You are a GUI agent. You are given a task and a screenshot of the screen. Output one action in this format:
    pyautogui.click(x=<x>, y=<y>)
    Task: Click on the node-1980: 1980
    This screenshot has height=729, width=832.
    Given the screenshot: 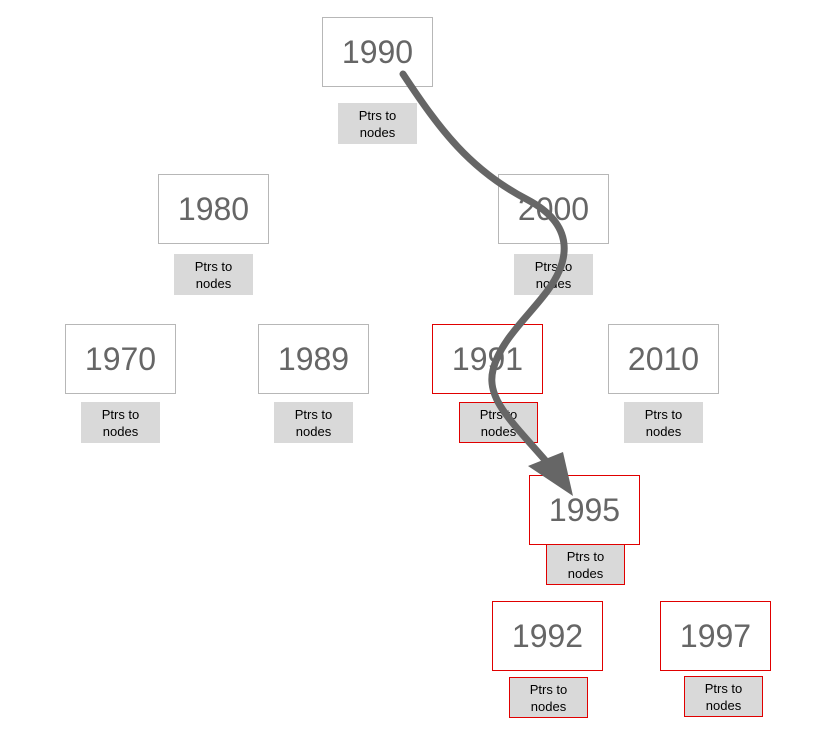 What is the action you would take?
    pyautogui.click(x=213, y=209)
    